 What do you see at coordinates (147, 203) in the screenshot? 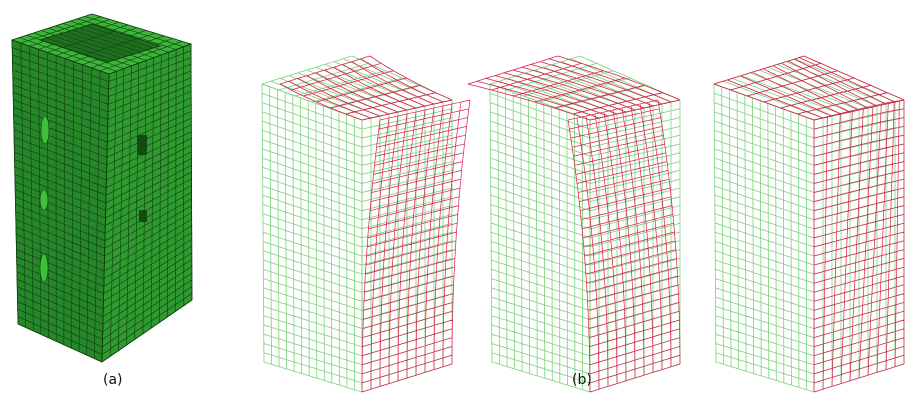
I see `right-face-mesh` at bounding box center [147, 203].